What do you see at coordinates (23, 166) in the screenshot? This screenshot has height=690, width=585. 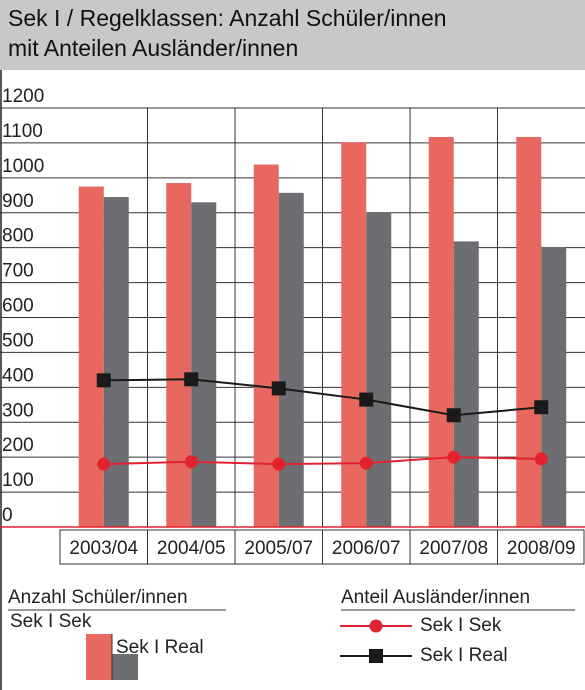 I see `y-tick-label: 1000` at bounding box center [23, 166].